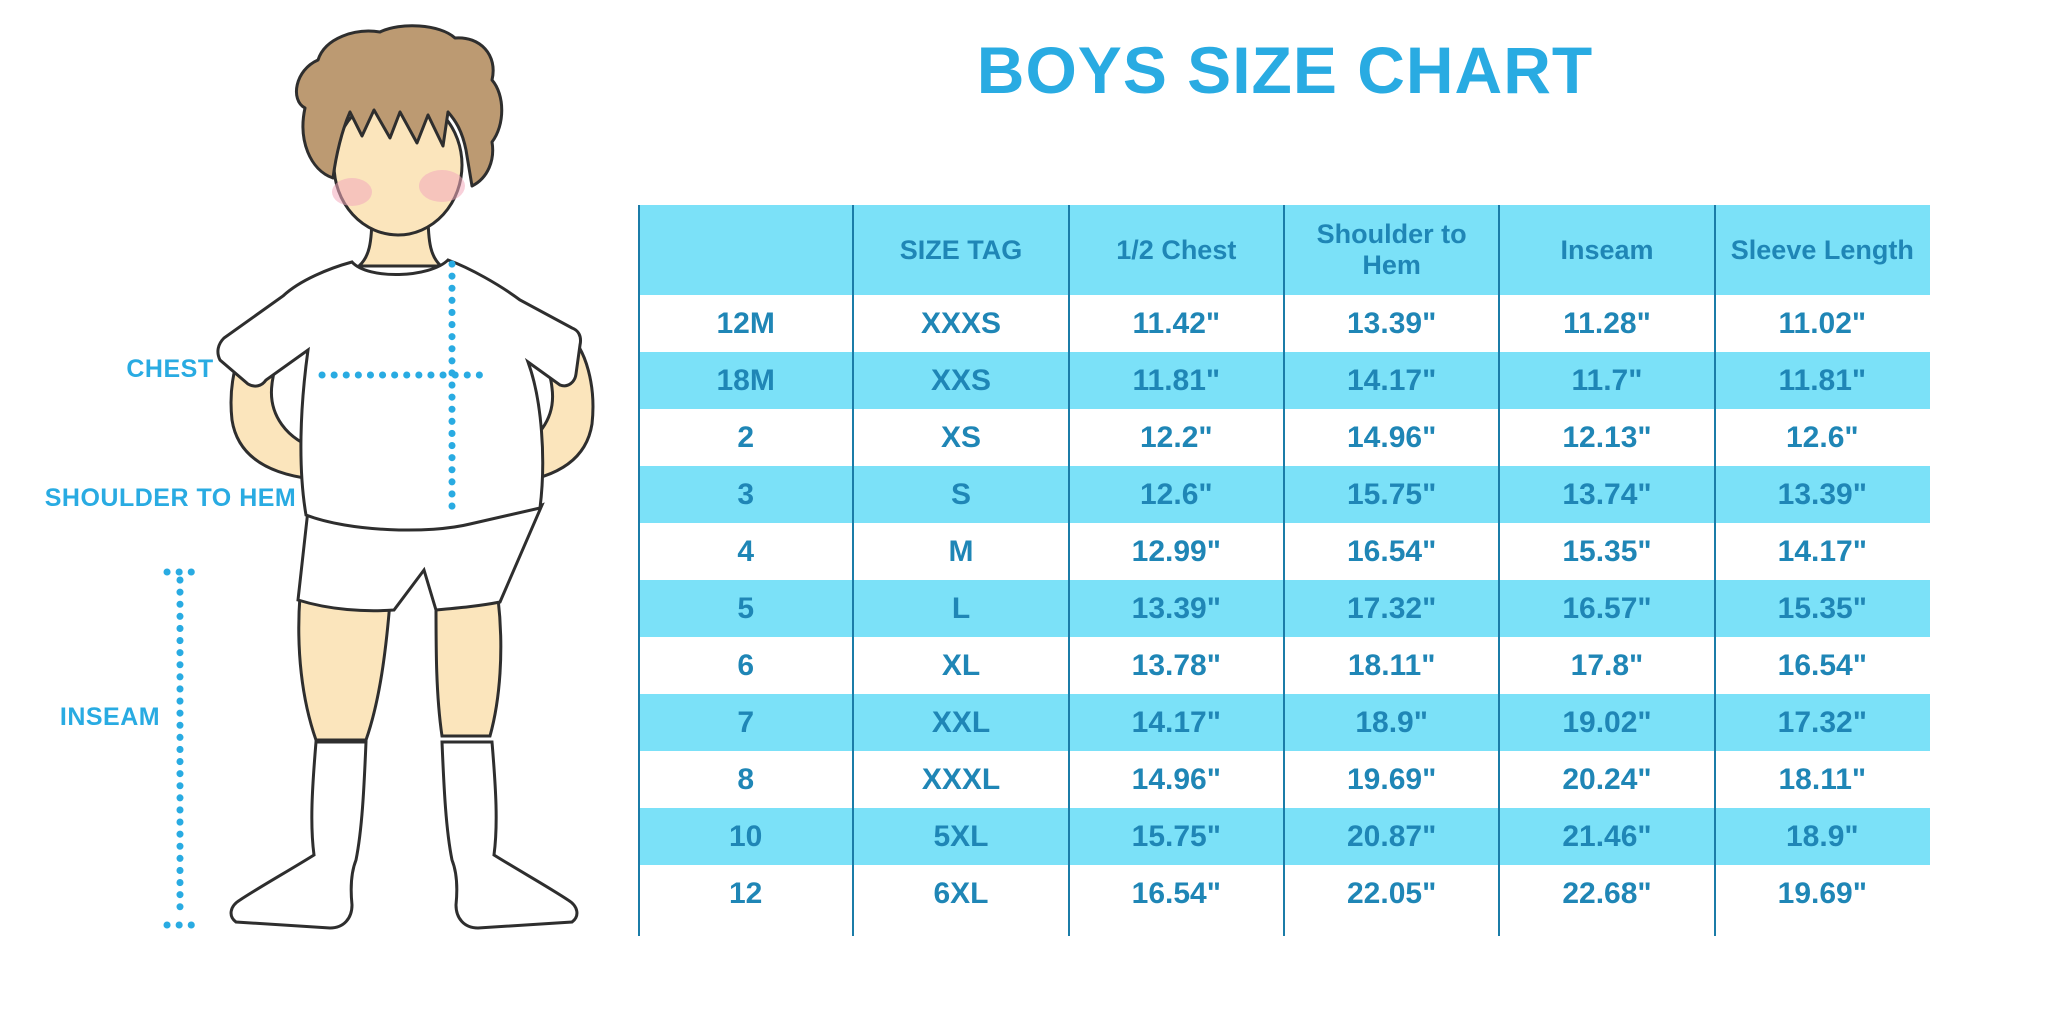 This screenshot has width=2048, height=1024. Describe the element at coordinates (1392, 893) in the screenshot. I see `measurement-cell: 22.05"` at that location.